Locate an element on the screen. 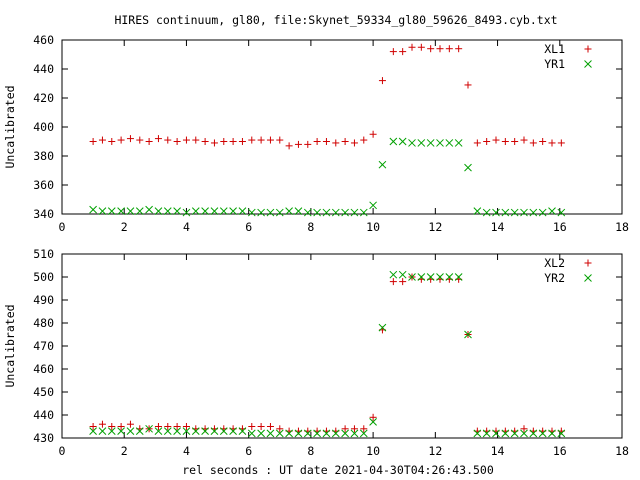 Image resolution: width=640 pixels, height=480 pixels. bottom-plot-x-tick-label: 18 is located at coordinates (622, 451).